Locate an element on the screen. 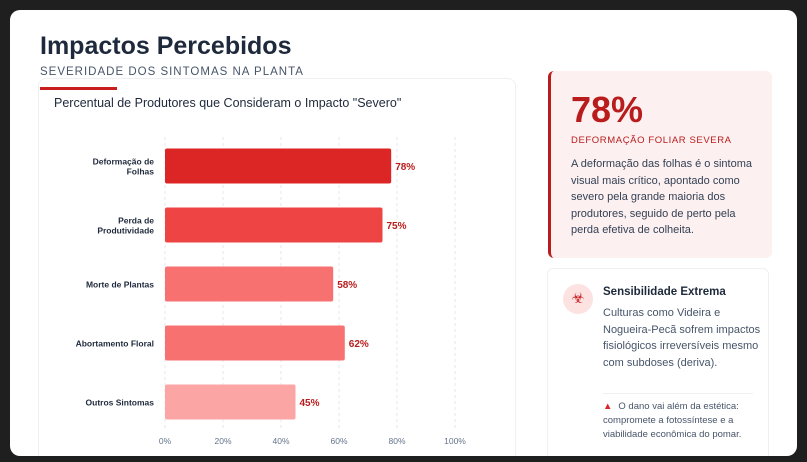  category-label: Abortamento Floral is located at coordinates (115, 344).